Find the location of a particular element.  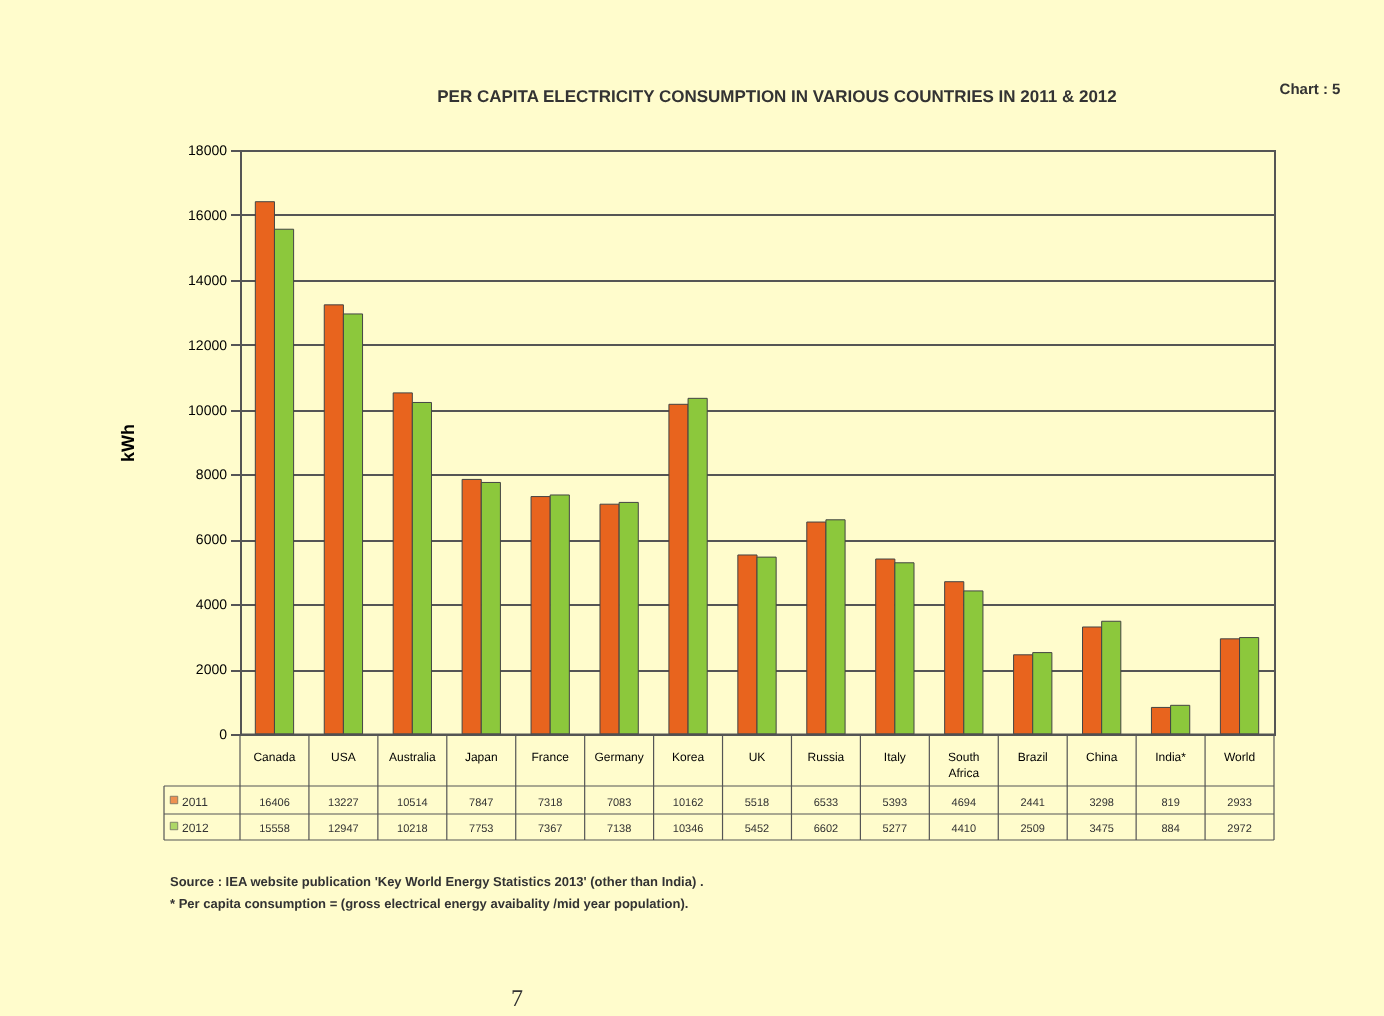

y-axis-title: kWh is located at coordinates (128, 443).